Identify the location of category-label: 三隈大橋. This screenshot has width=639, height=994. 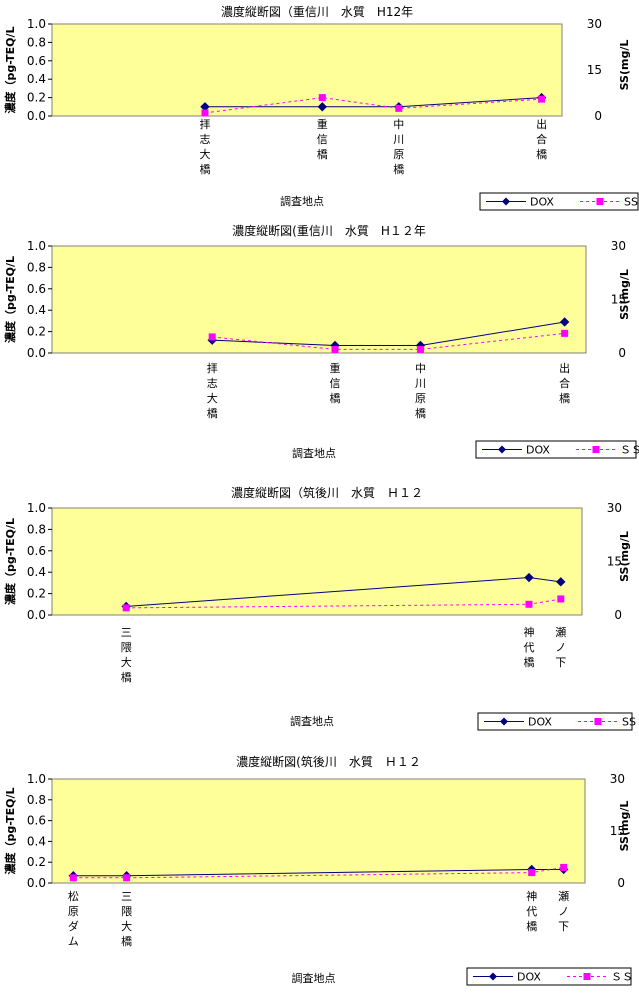
(126, 655).